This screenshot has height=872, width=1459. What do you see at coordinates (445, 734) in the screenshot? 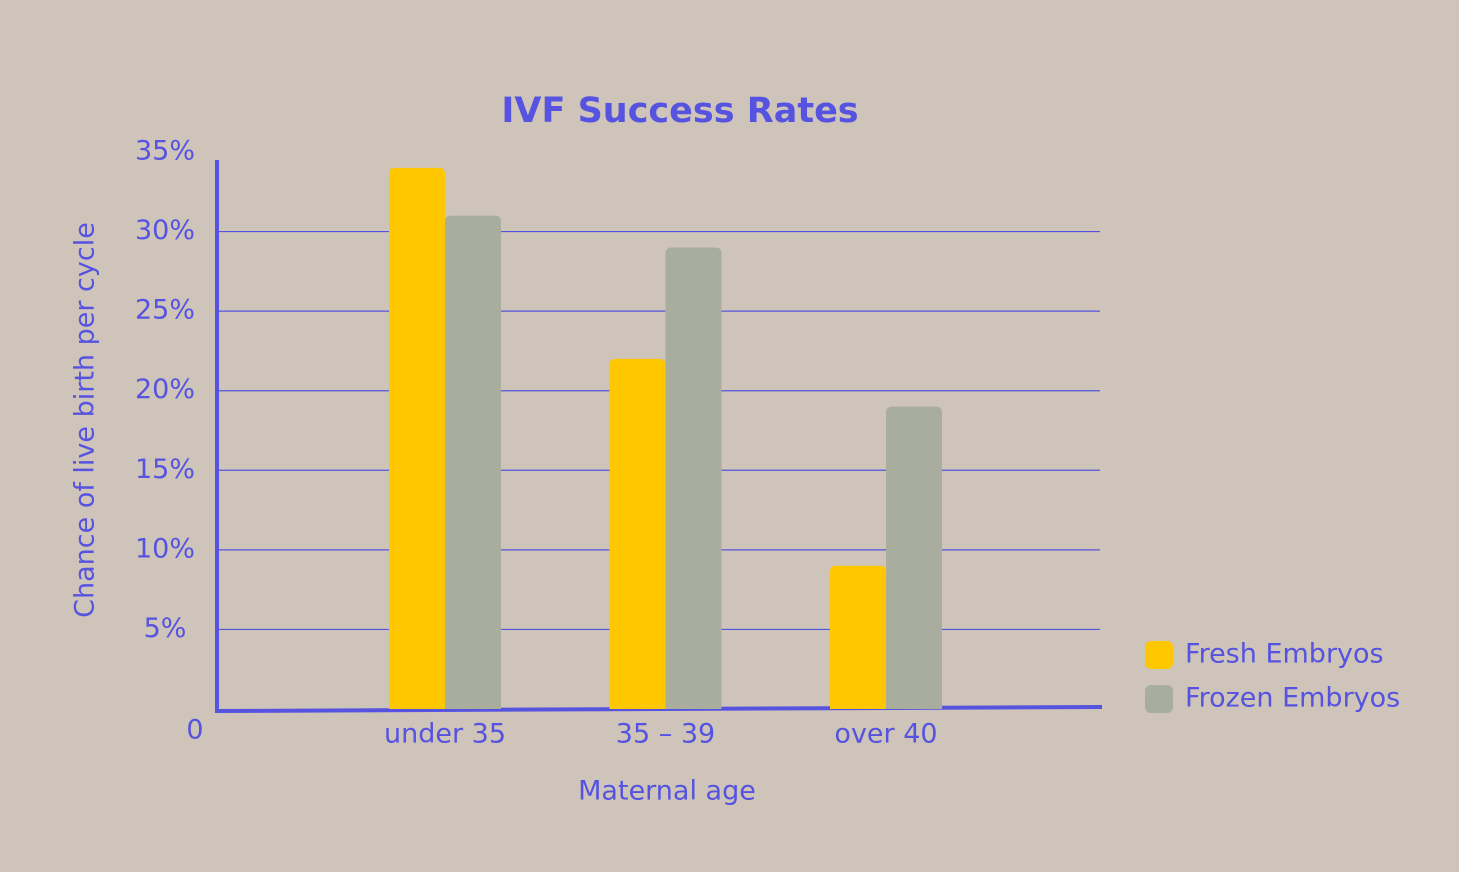
I see `x-tick-label: under 35` at bounding box center [445, 734].